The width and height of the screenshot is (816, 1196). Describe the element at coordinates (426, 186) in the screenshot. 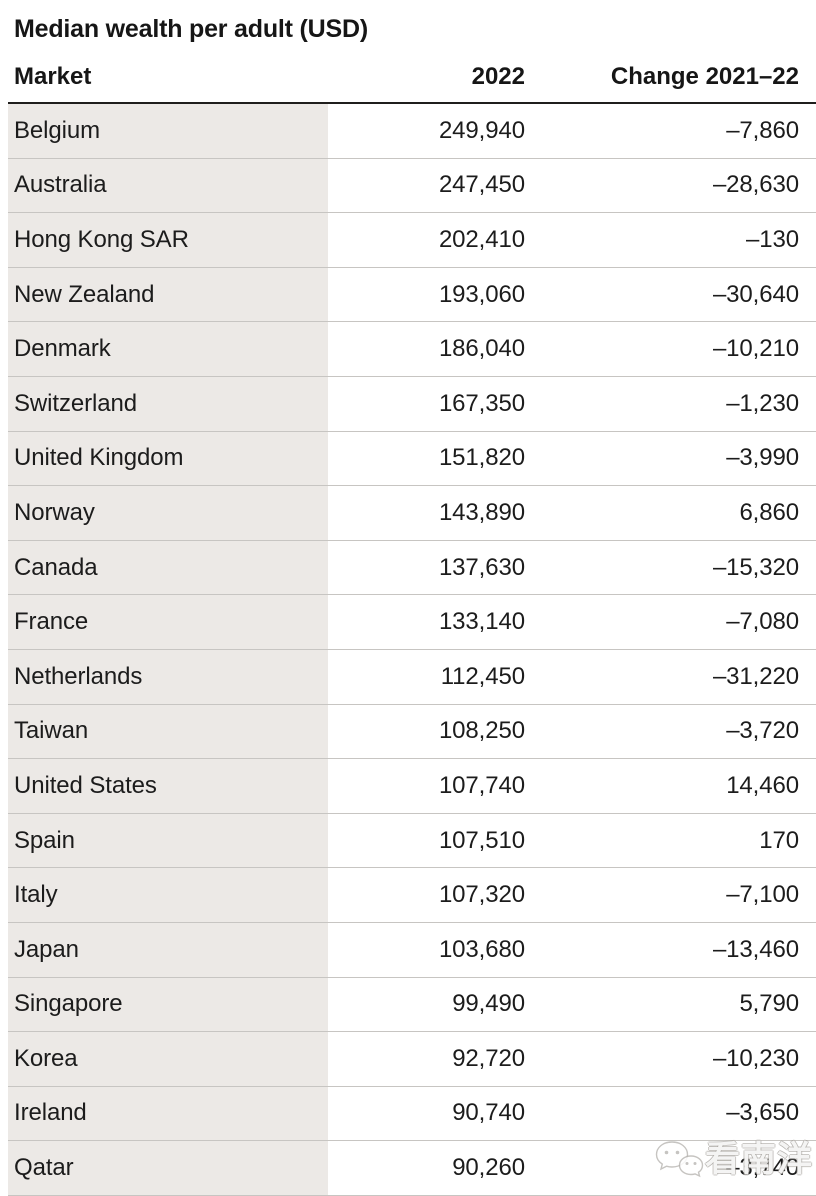

I see `value-2022-cell: 247,450` at that location.